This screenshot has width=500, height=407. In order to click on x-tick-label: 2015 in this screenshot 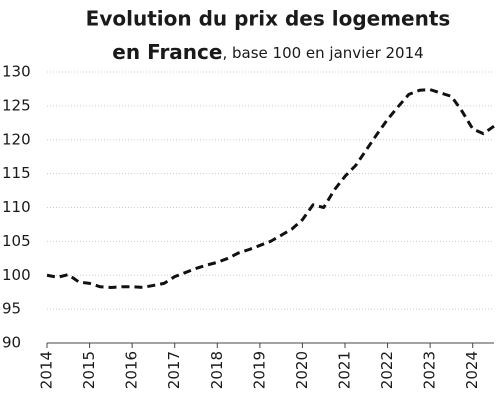, I will do `click(89, 370)`.